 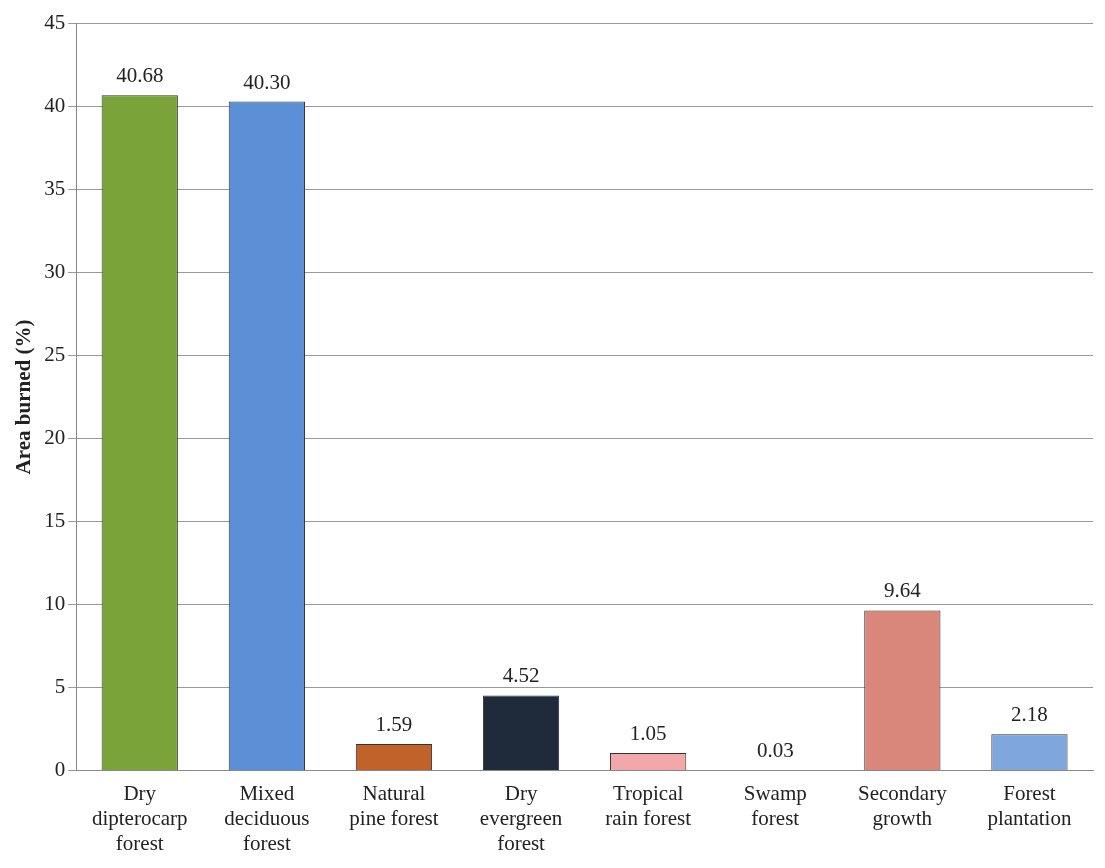 What do you see at coordinates (521, 817) in the screenshot?
I see `x-tick-label: Dry evergreen forest` at bounding box center [521, 817].